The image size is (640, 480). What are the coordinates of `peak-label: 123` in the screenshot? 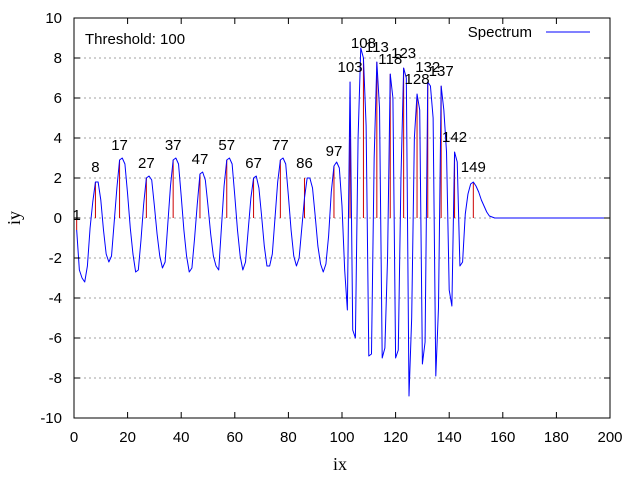 It's located at (403, 53).